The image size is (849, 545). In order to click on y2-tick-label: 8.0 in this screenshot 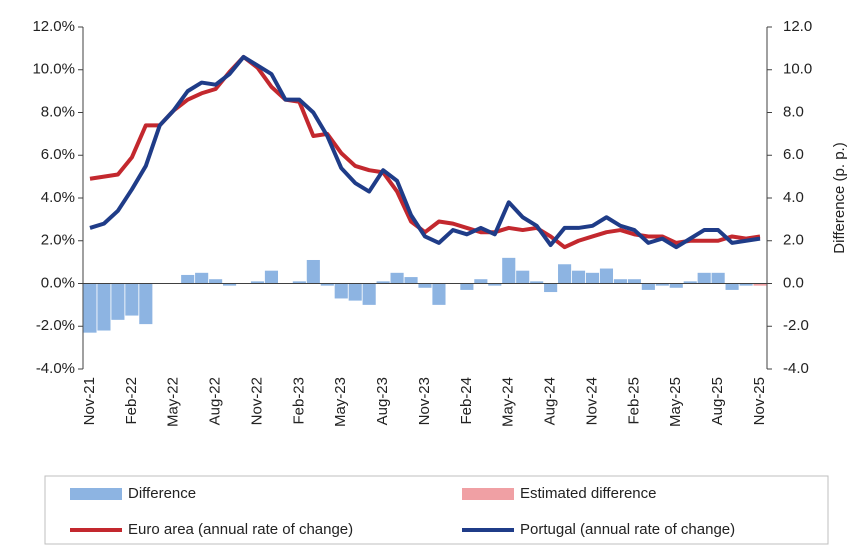, I will do `click(793, 111)`.